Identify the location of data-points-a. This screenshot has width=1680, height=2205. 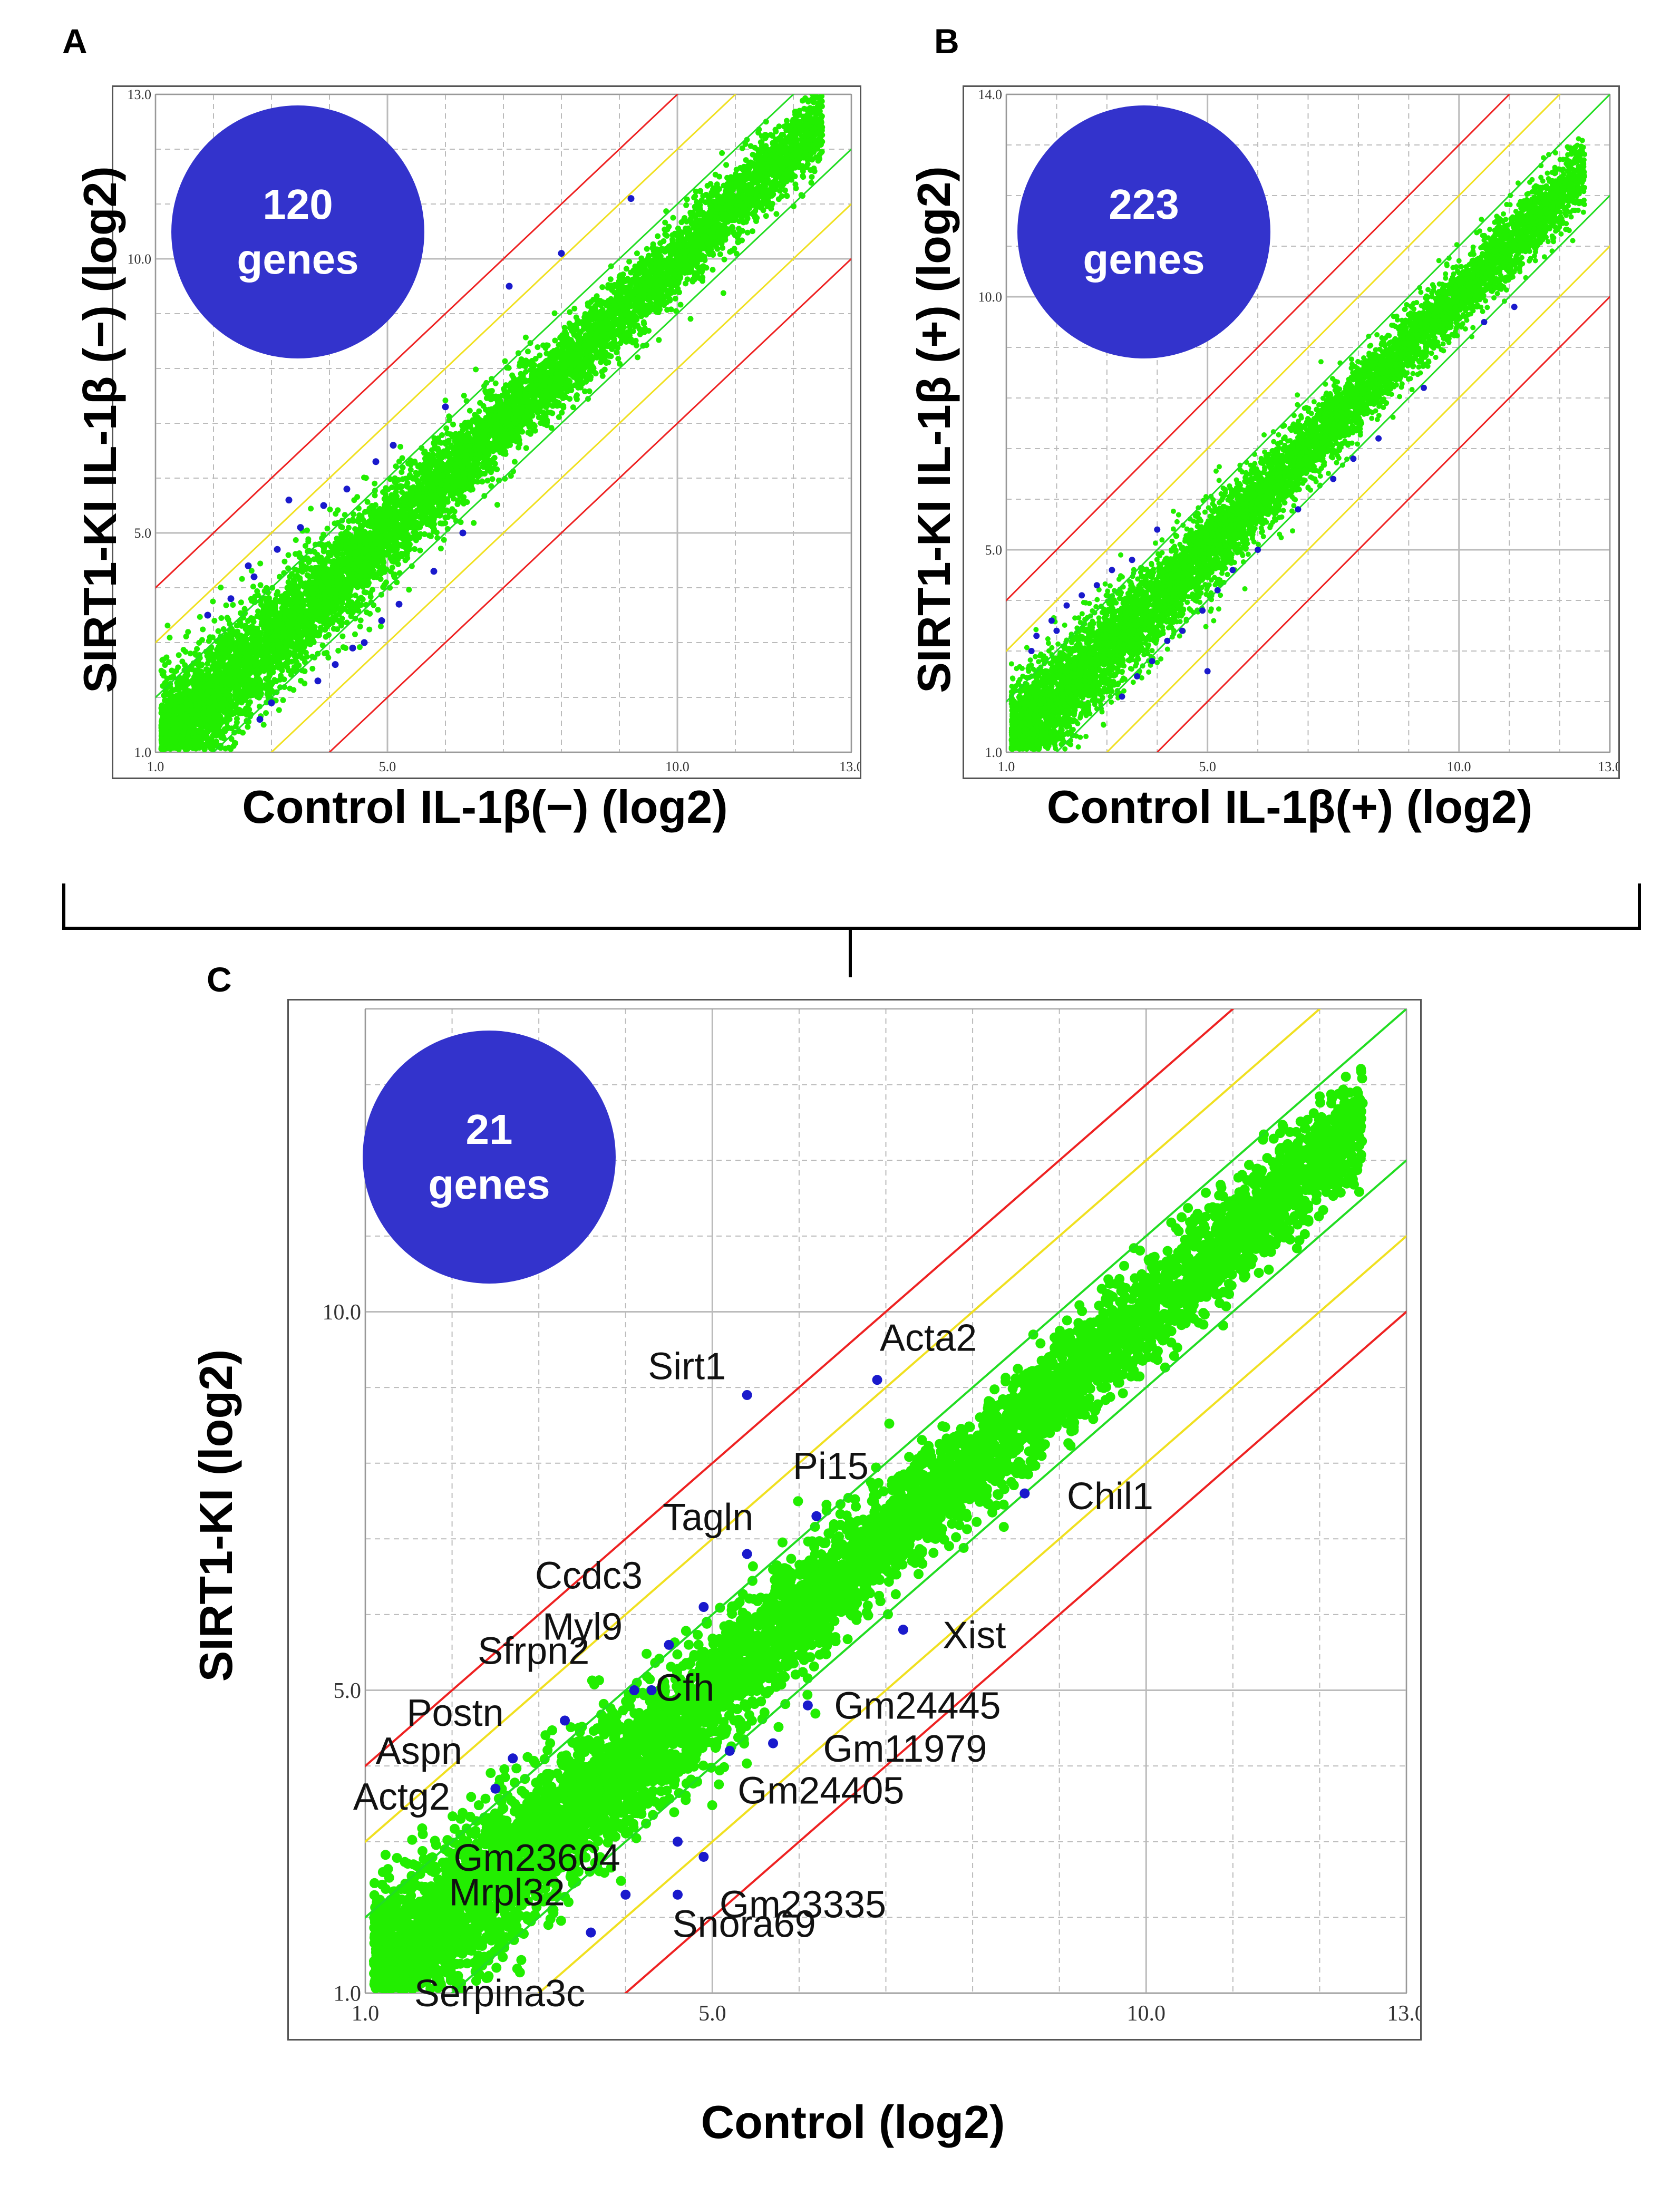
(492, 423).